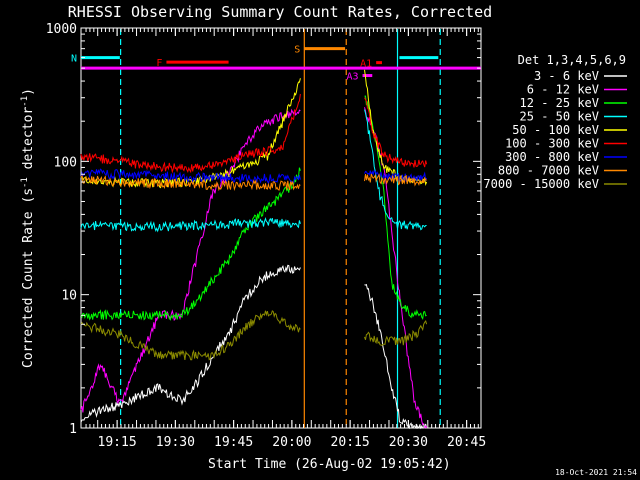 The image size is (640, 480). What do you see at coordinates (65, 162) in the screenshot?
I see `y-tick-label: 100` at bounding box center [65, 162].